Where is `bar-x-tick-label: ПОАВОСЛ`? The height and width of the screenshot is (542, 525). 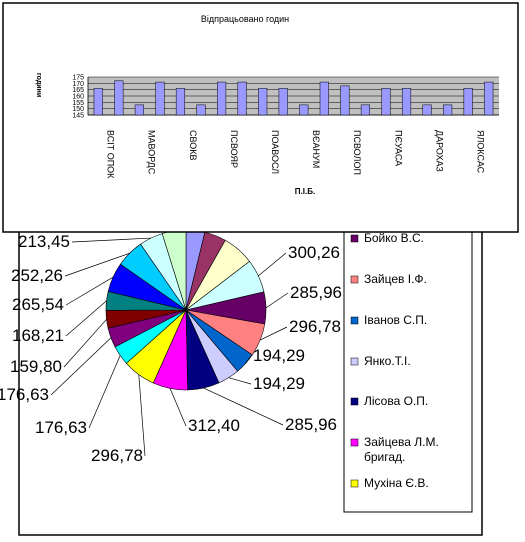 bar-x-tick-label: ПОАВОСЛ is located at coordinates (275, 152).